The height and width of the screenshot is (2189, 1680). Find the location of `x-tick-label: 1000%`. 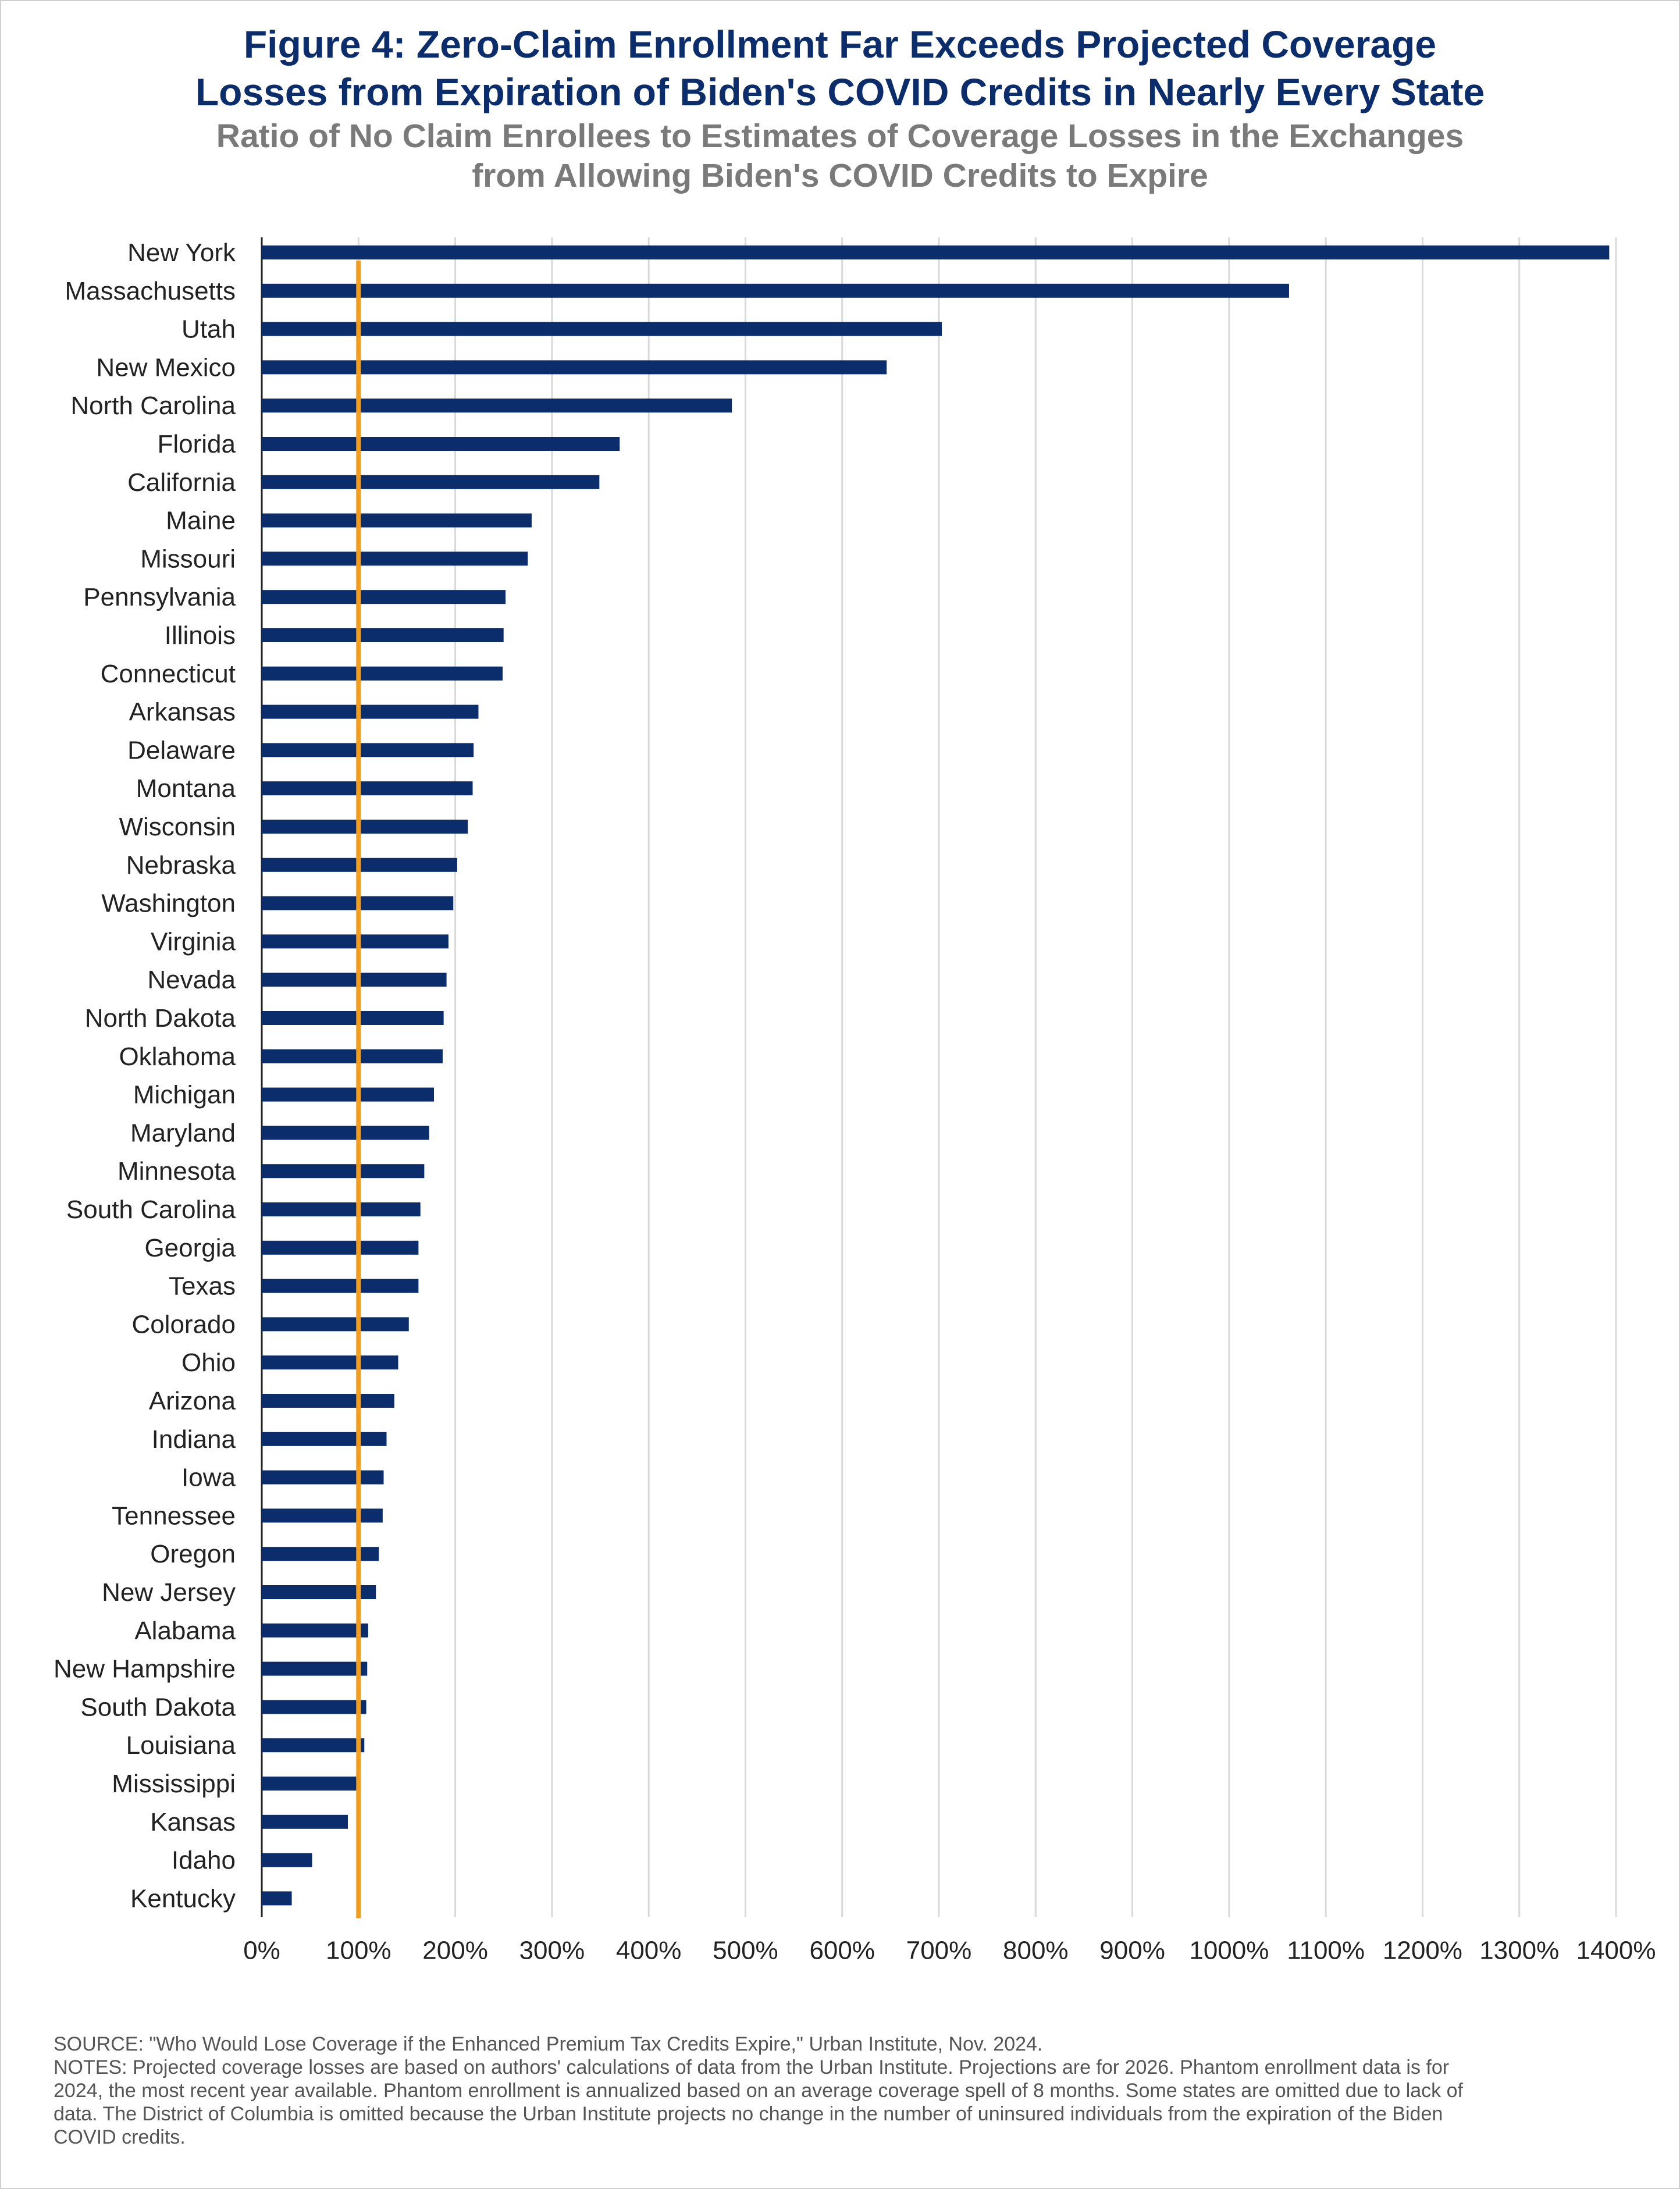

x-tick-label: 1000% is located at coordinates (1229, 1950).